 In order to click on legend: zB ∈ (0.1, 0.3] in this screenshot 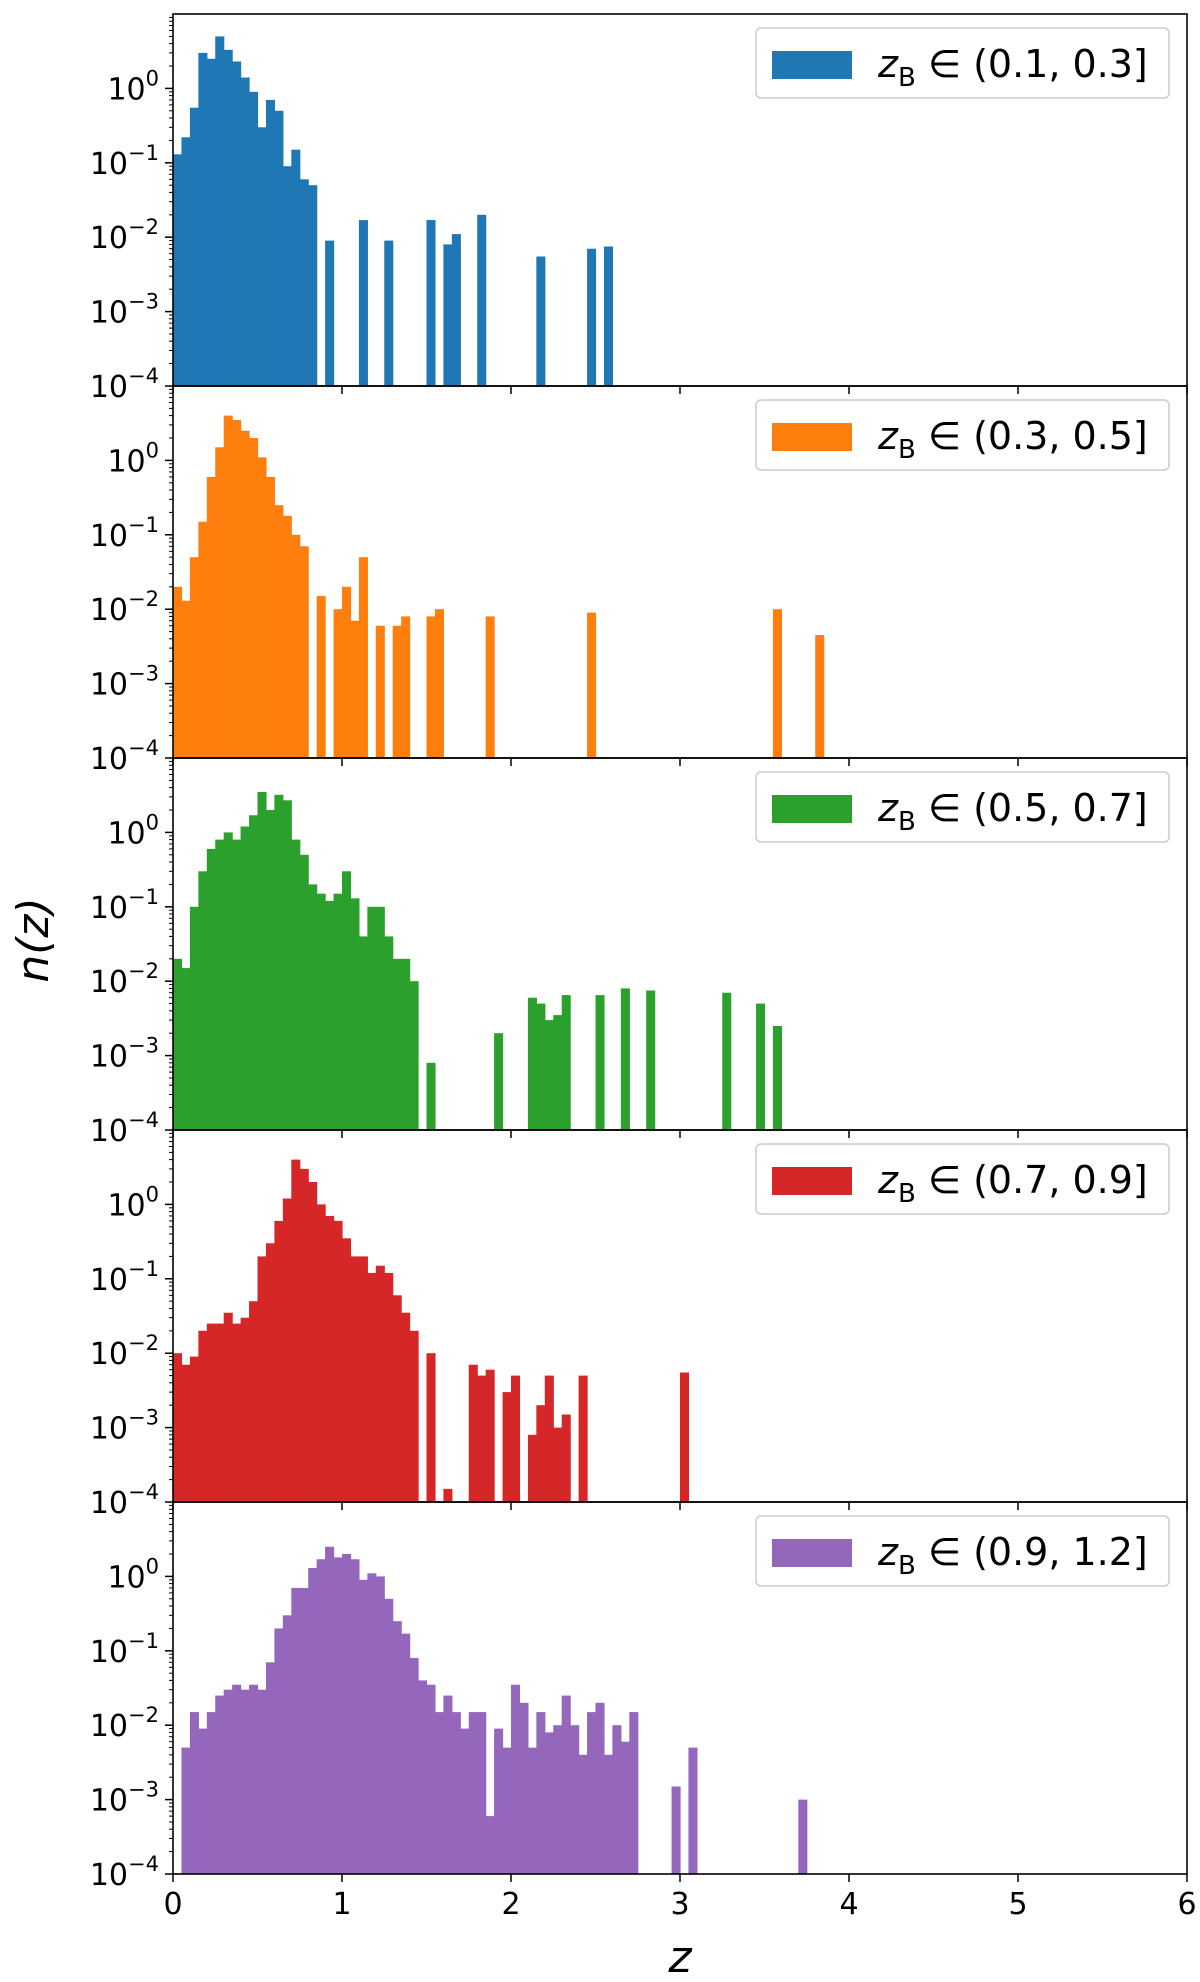, I will do `click(962, 63)`.